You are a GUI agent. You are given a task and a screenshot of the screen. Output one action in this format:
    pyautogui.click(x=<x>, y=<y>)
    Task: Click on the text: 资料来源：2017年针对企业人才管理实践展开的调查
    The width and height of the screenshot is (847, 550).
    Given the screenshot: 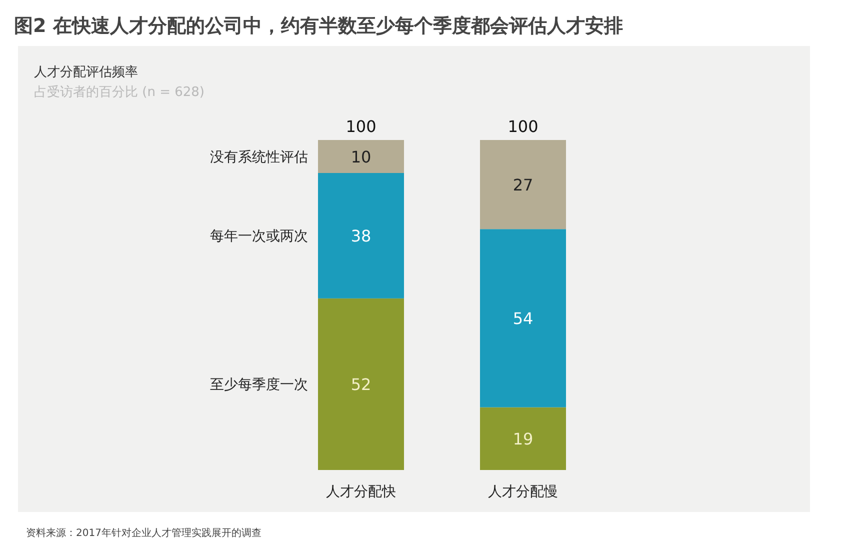 What is the action you would take?
    pyautogui.click(x=144, y=533)
    